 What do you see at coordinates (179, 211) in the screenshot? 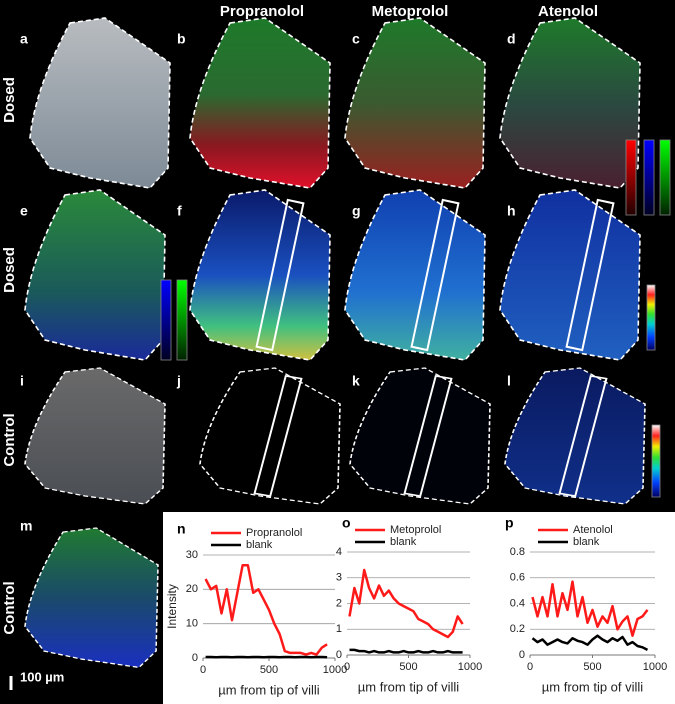
I see `panel-letter: f` at bounding box center [179, 211].